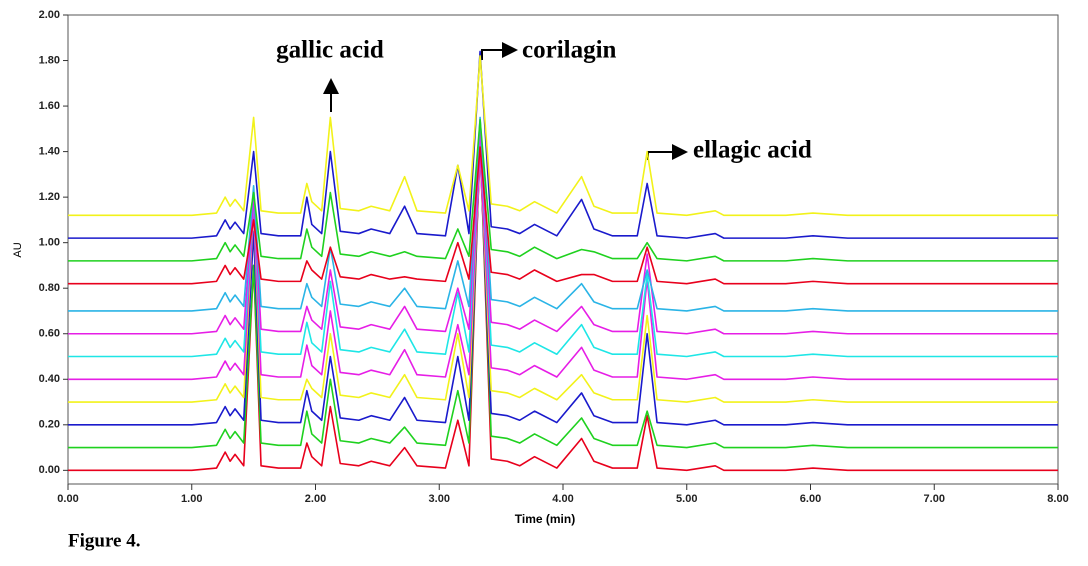  What do you see at coordinates (315, 499) in the screenshot?
I see `x-tick-label: 2.00` at bounding box center [315, 499].